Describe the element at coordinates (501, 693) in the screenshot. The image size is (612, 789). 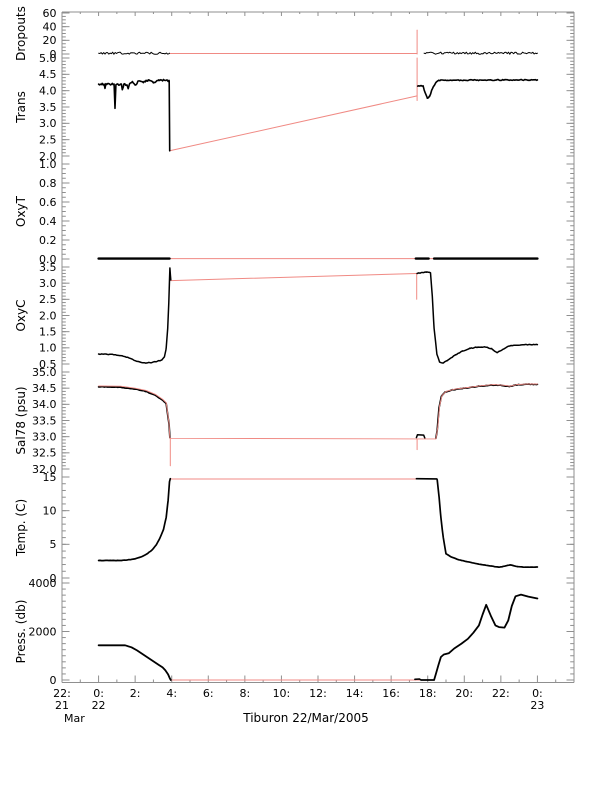
I see `x-tick-label: 22:` at that location.